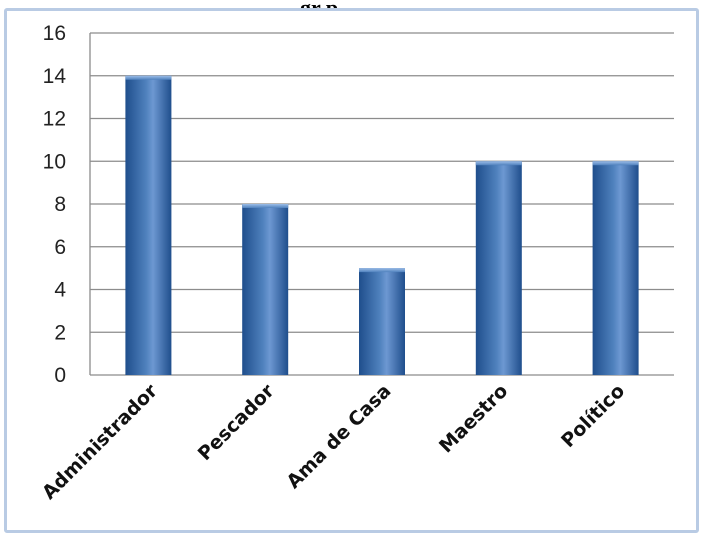  What do you see at coordinates (593, 416) in the screenshot?
I see `x-category-label: Político` at bounding box center [593, 416].